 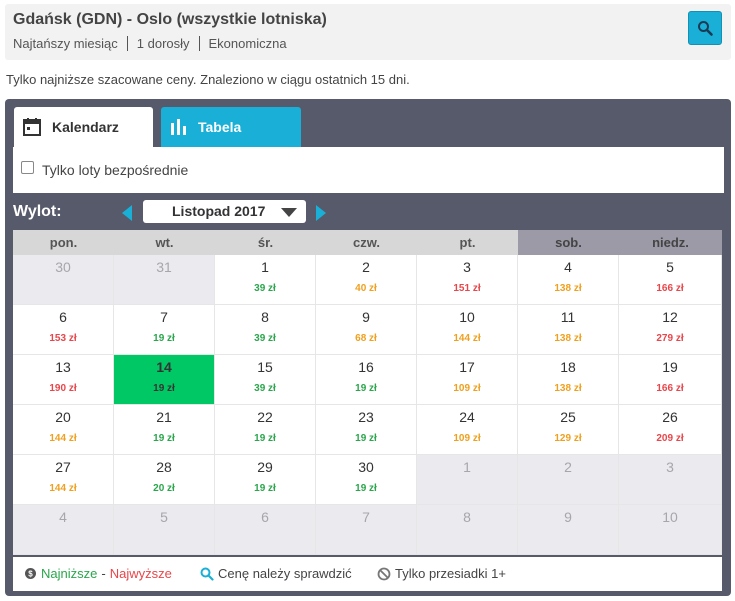 I want to click on tab-calendar: Kalendarz, so click(x=83, y=127).